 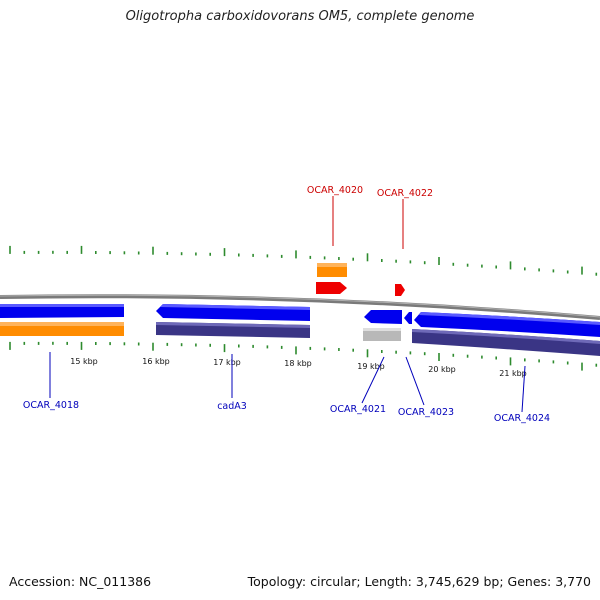 I want to click on scale-label: 21 kbp, so click(x=513, y=373).